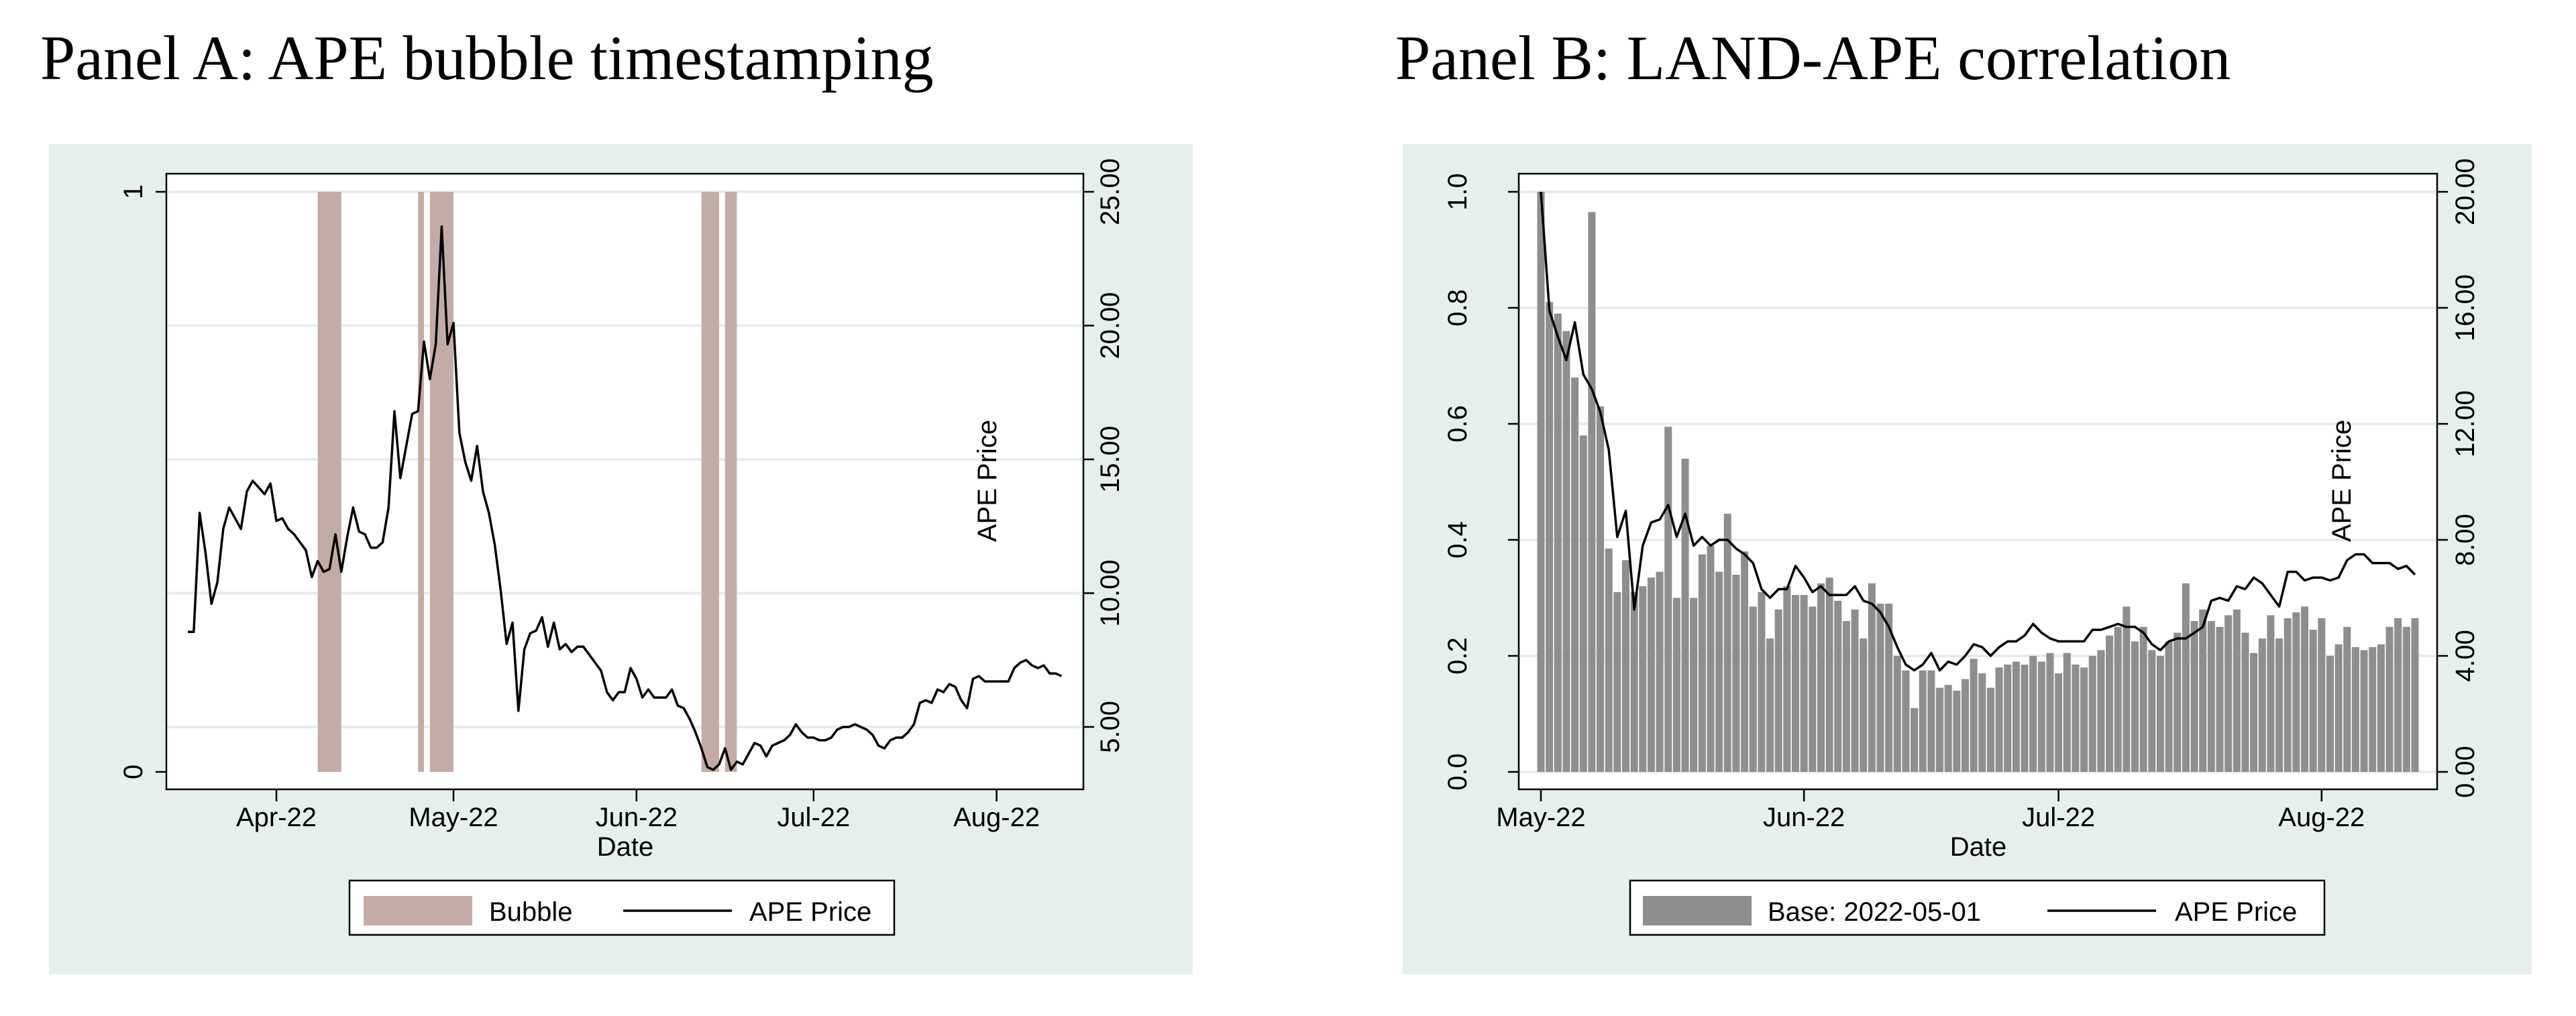  Describe the element at coordinates (1813, 58) in the screenshot. I see `panel-b-title: Panel B: LAND-APE correlation` at that location.